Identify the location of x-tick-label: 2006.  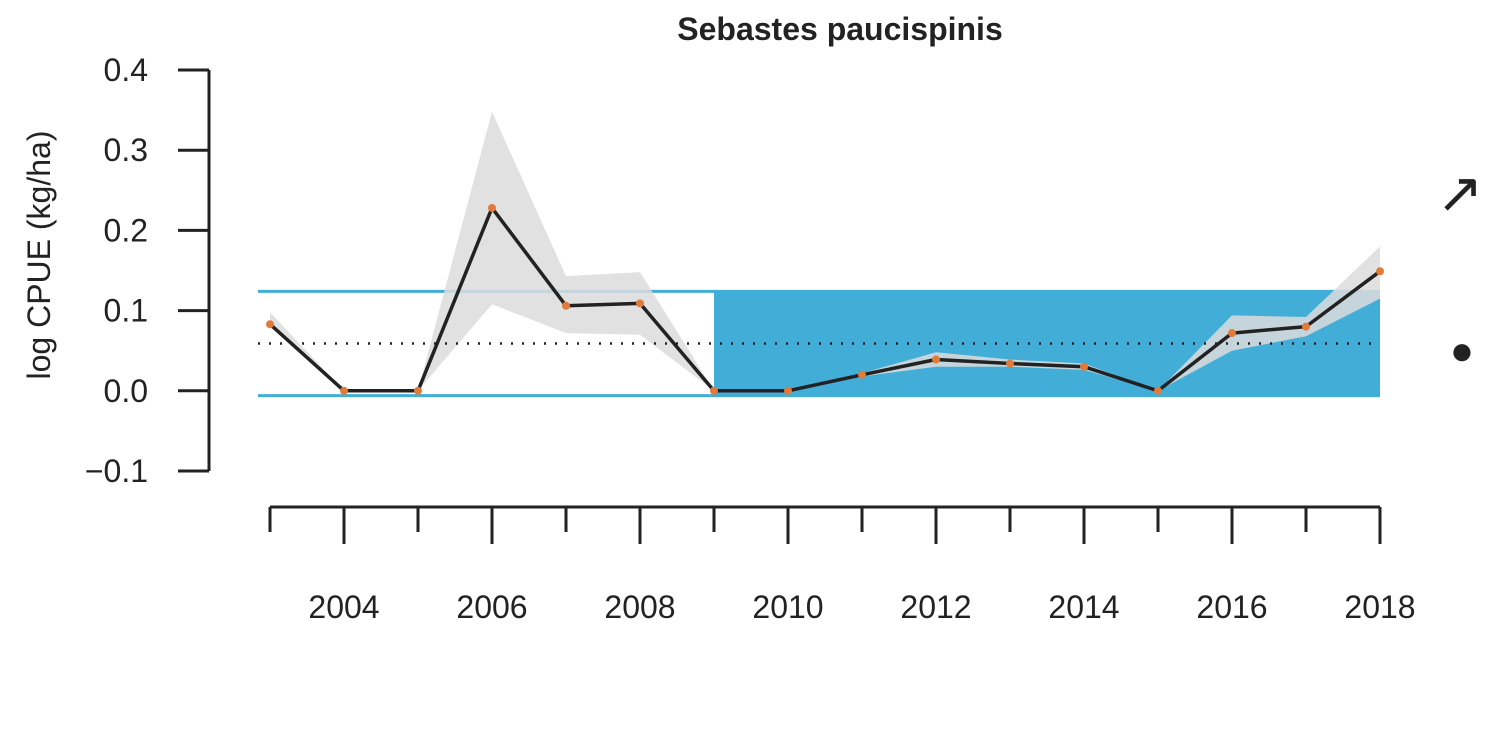
(491, 607).